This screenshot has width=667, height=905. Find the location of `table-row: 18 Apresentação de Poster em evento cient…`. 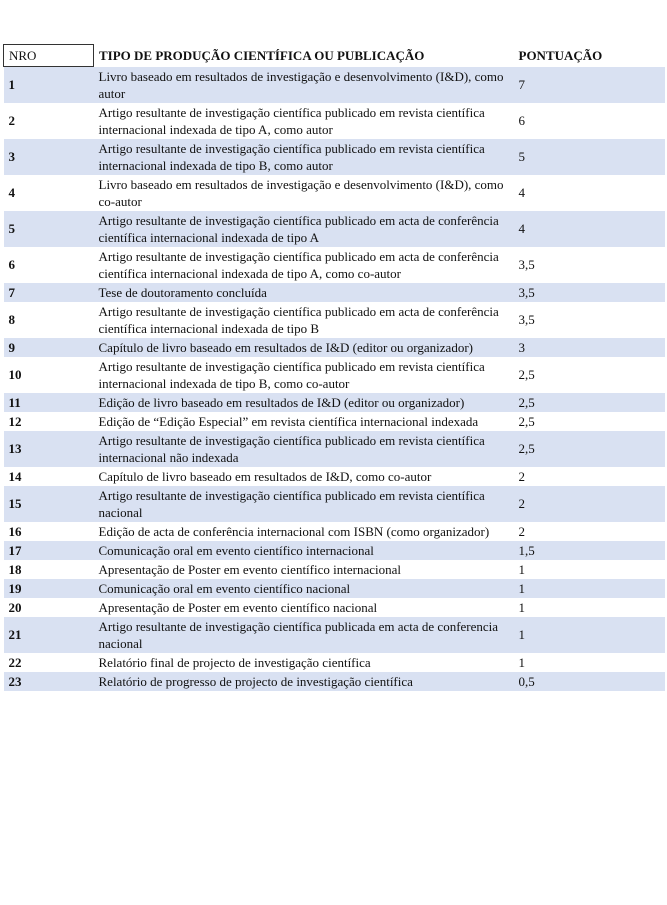

table-row: 18 Apresentação de Poster em evento cient… is located at coordinates (334, 569).